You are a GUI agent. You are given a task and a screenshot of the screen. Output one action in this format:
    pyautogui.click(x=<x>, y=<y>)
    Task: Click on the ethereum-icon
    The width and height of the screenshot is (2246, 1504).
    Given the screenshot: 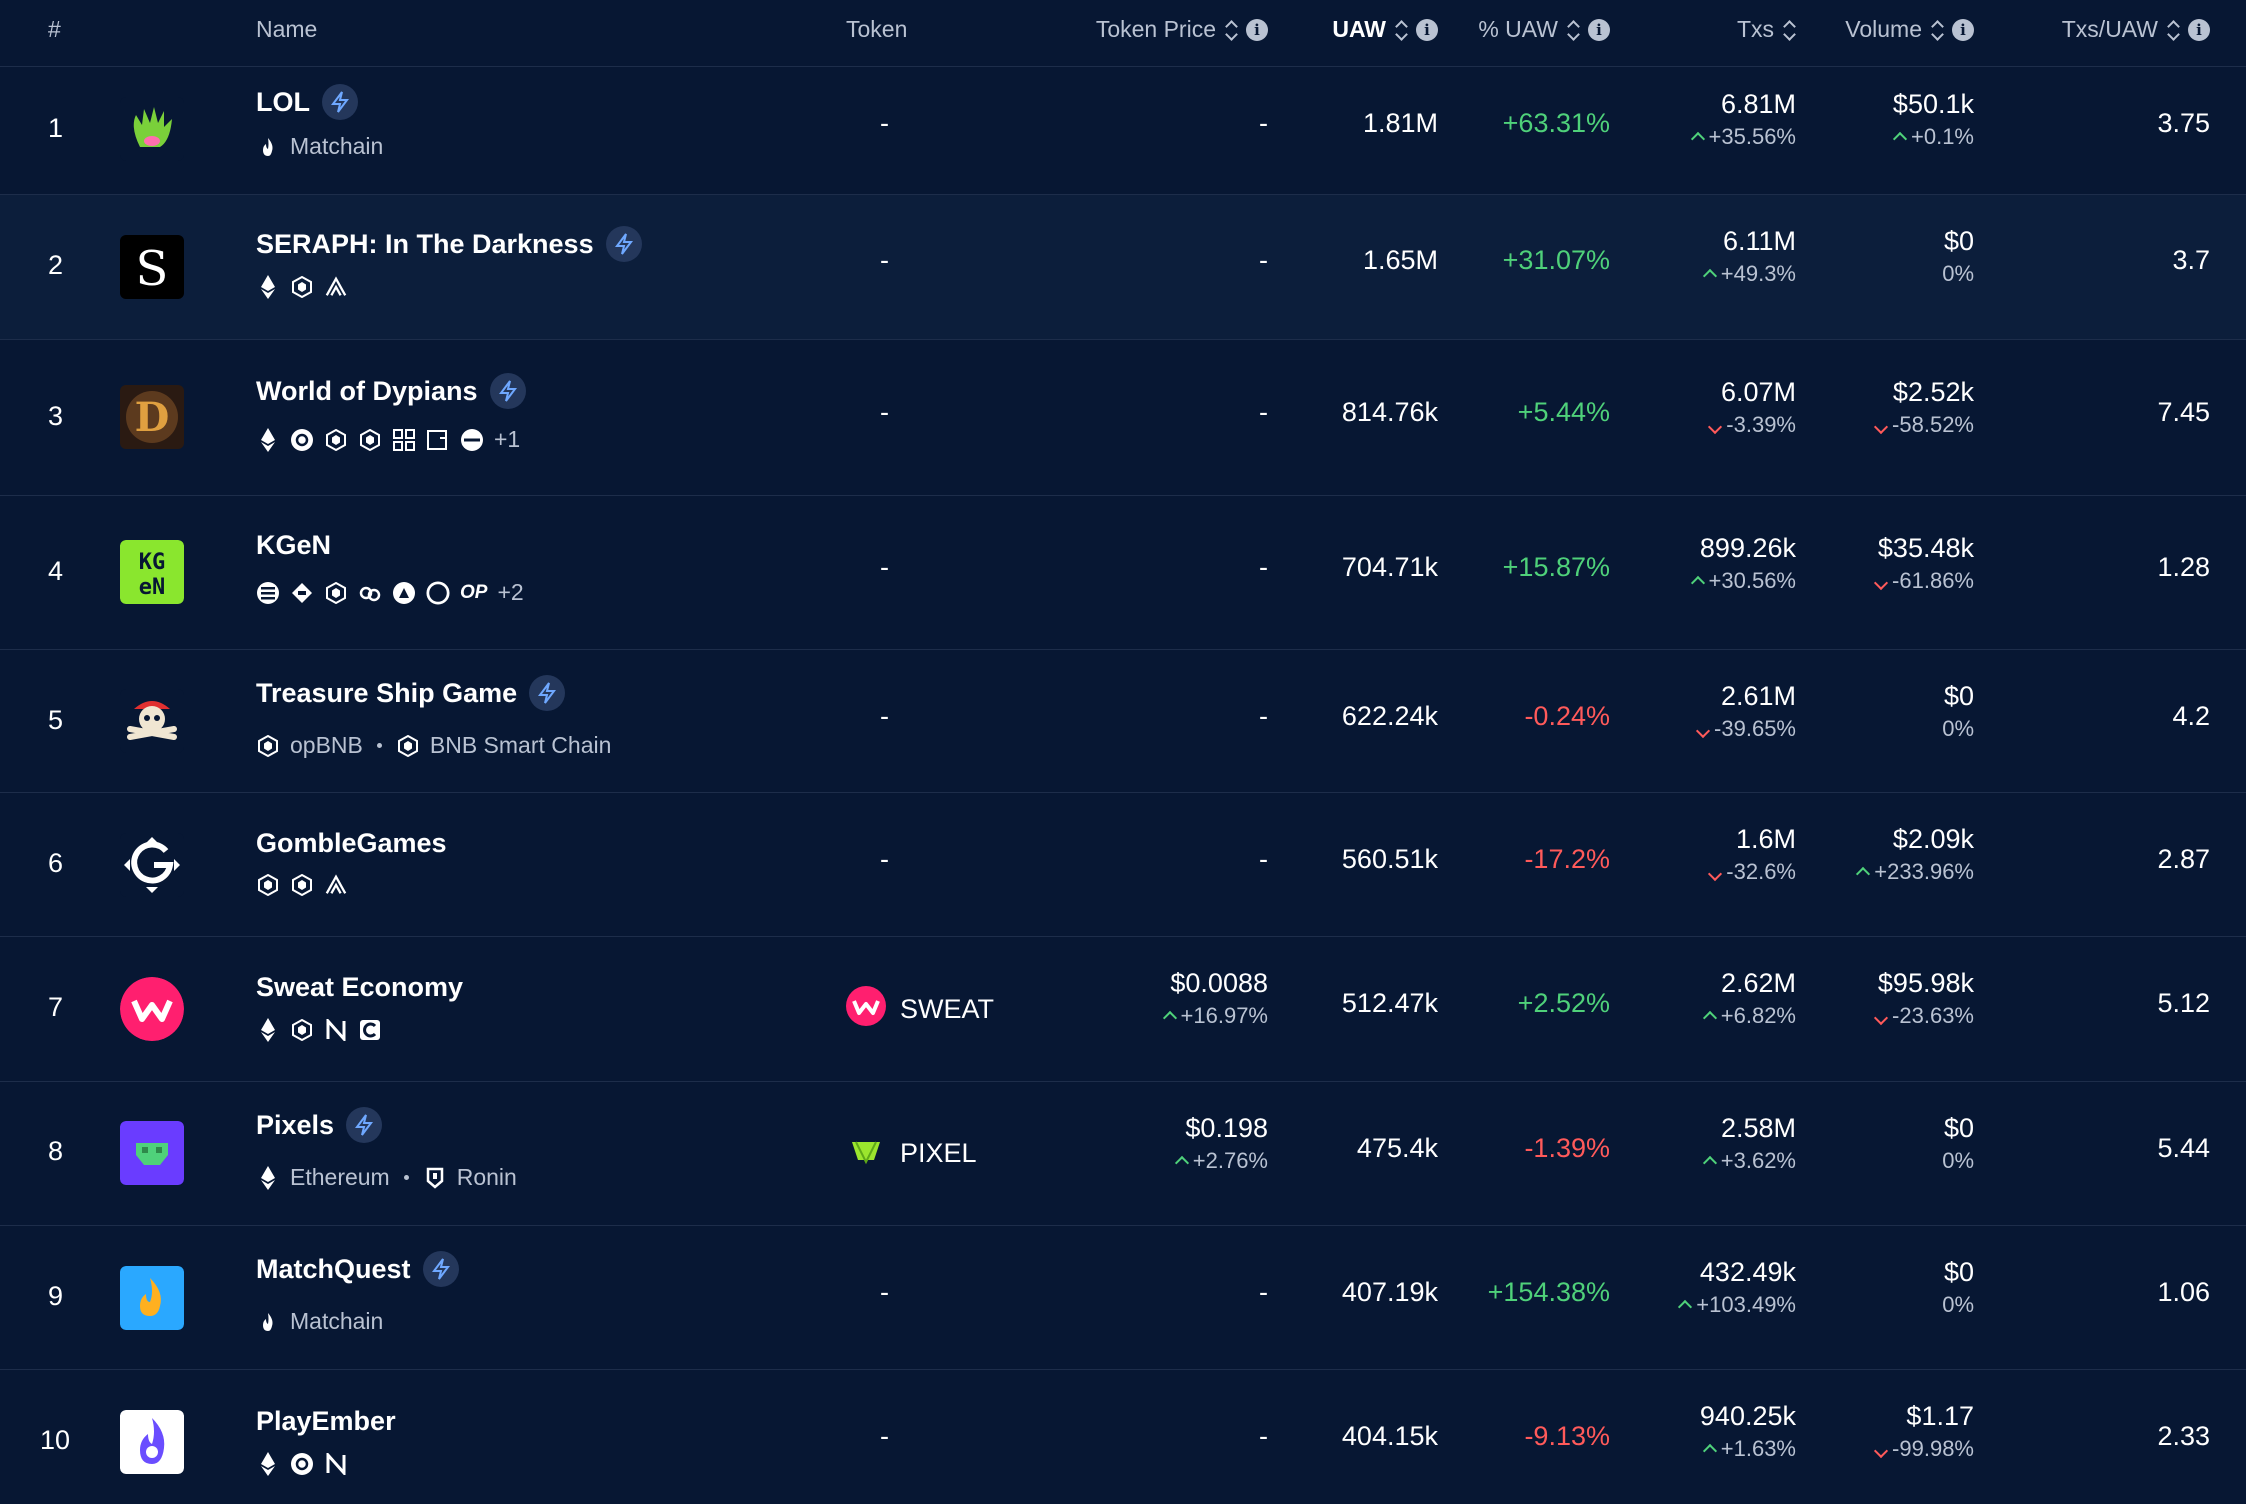 What is the action you would take?
    pyautogui.click(x=268, y=1177)
    